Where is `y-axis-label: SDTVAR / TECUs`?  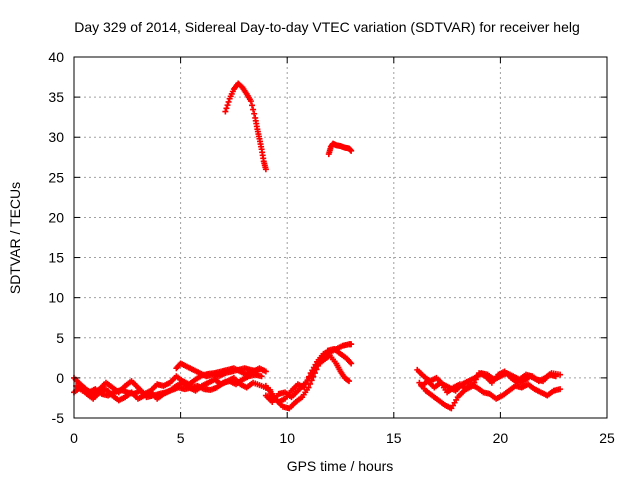 y-axis-label: SDTVAR / TECUs is located at coordinates (15, 238).